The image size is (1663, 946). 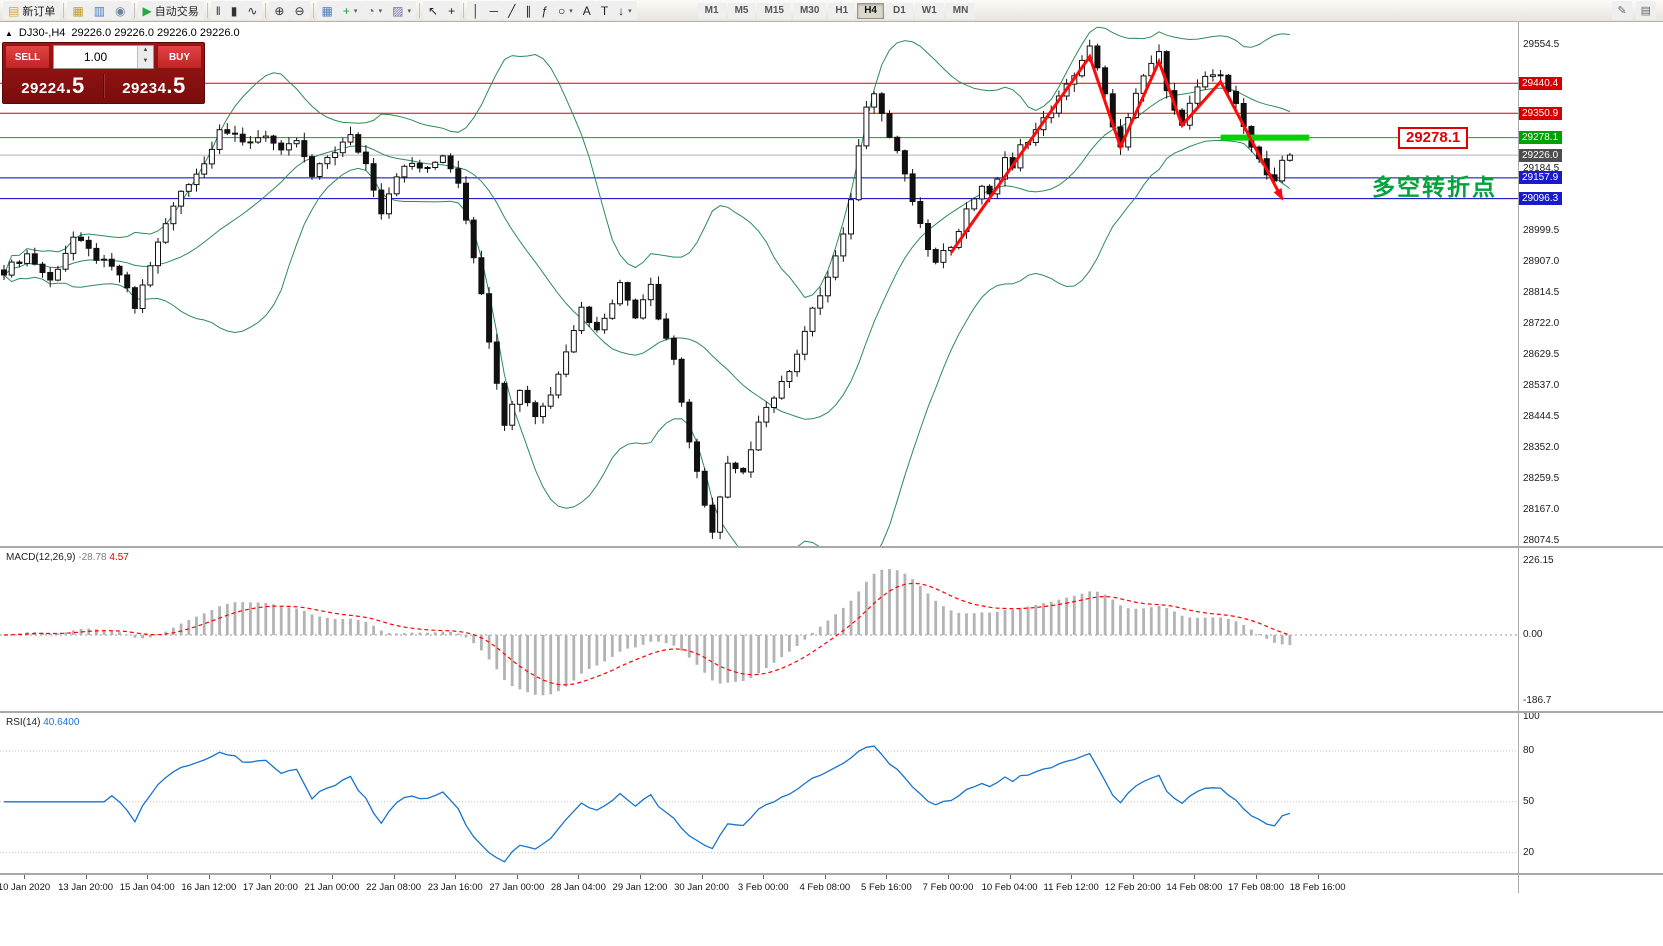 What do you see at coordinates (279, 10) in the screenshot?
I see `zoom-in-icon: ⊕` at bounding box center [279, 10].